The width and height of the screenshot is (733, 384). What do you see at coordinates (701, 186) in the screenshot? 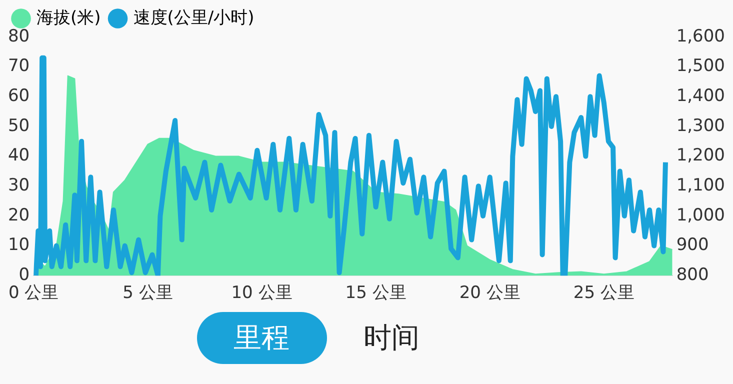
I see `y2-tick-label: 1,100` at bounding box center [701, 186].